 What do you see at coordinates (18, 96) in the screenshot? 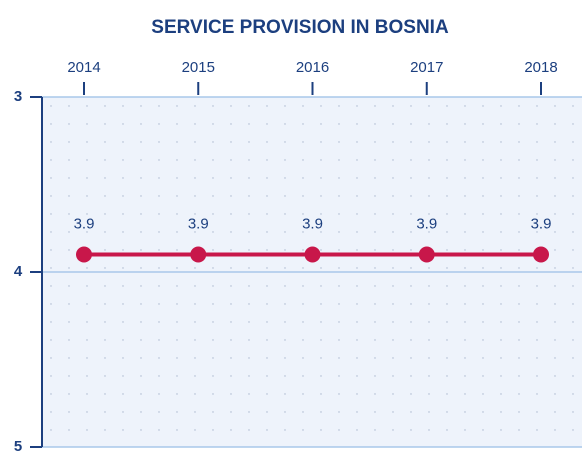
I see `y-tick-label: 3` at bounding box center [18, 96].